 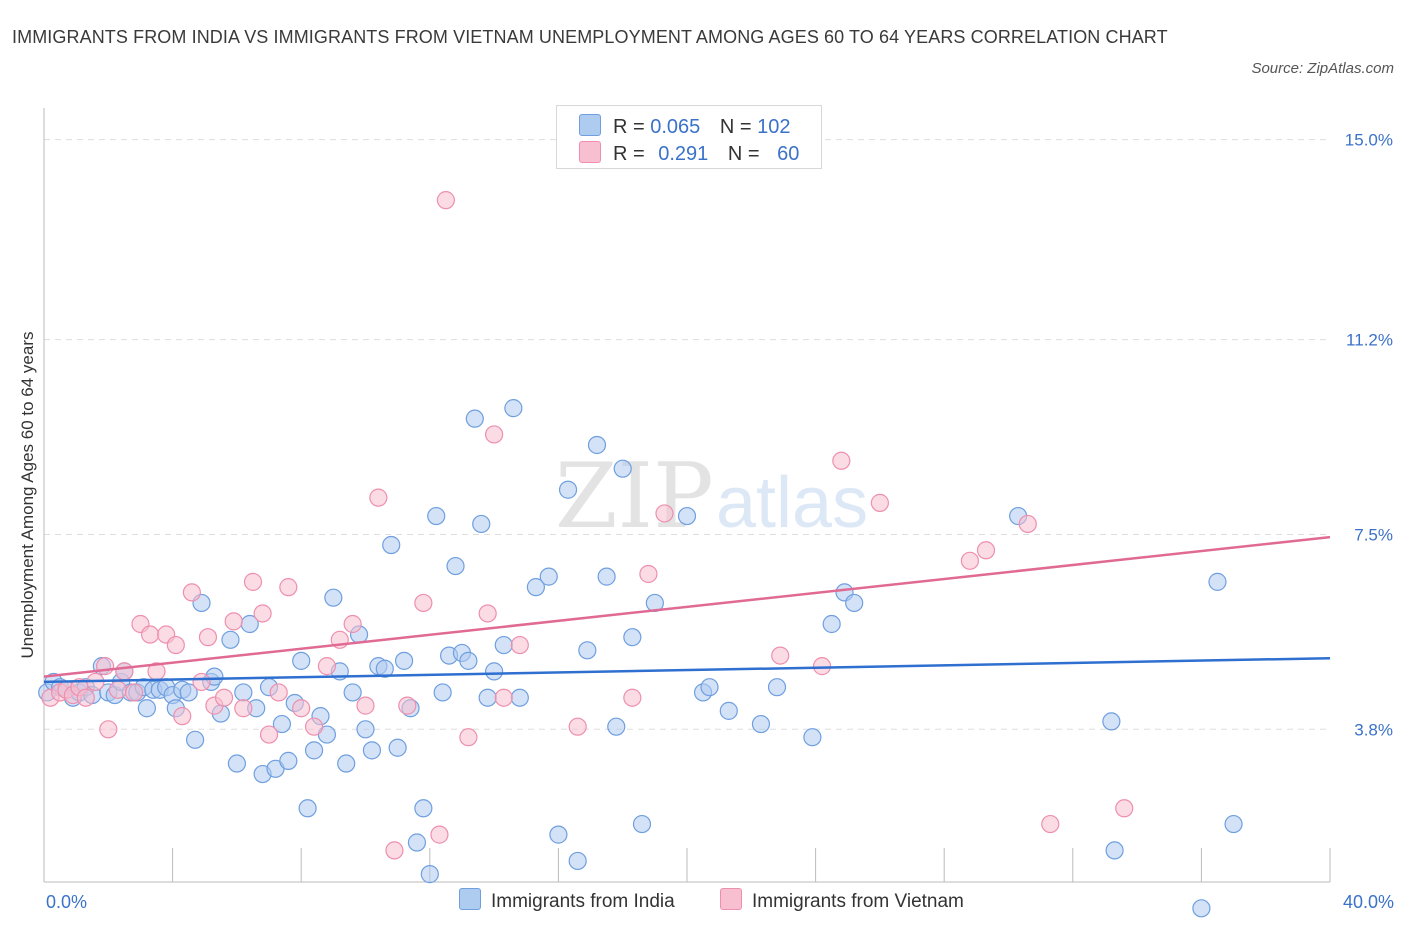 I want to click on n-label-india: N =, so click(x=735, y=127).